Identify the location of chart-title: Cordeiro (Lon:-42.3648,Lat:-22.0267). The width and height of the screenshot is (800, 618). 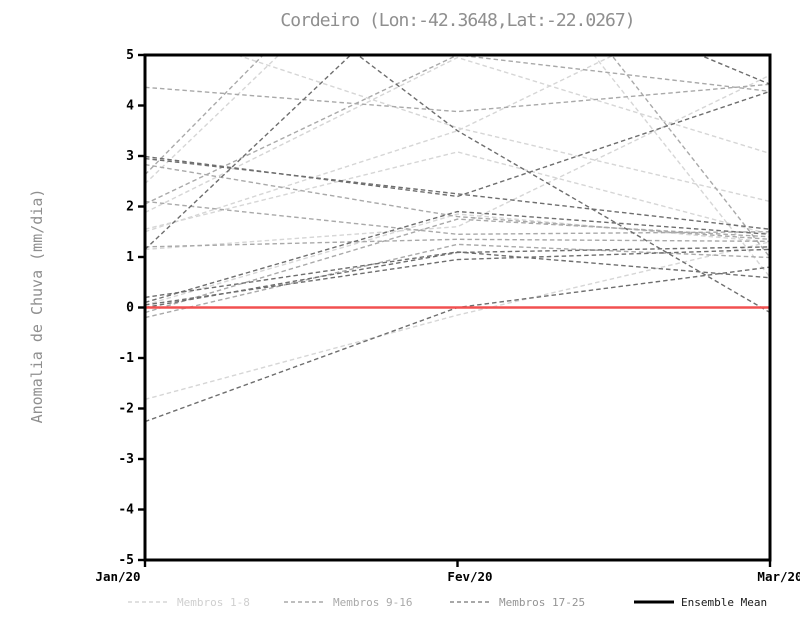
(457, 20).